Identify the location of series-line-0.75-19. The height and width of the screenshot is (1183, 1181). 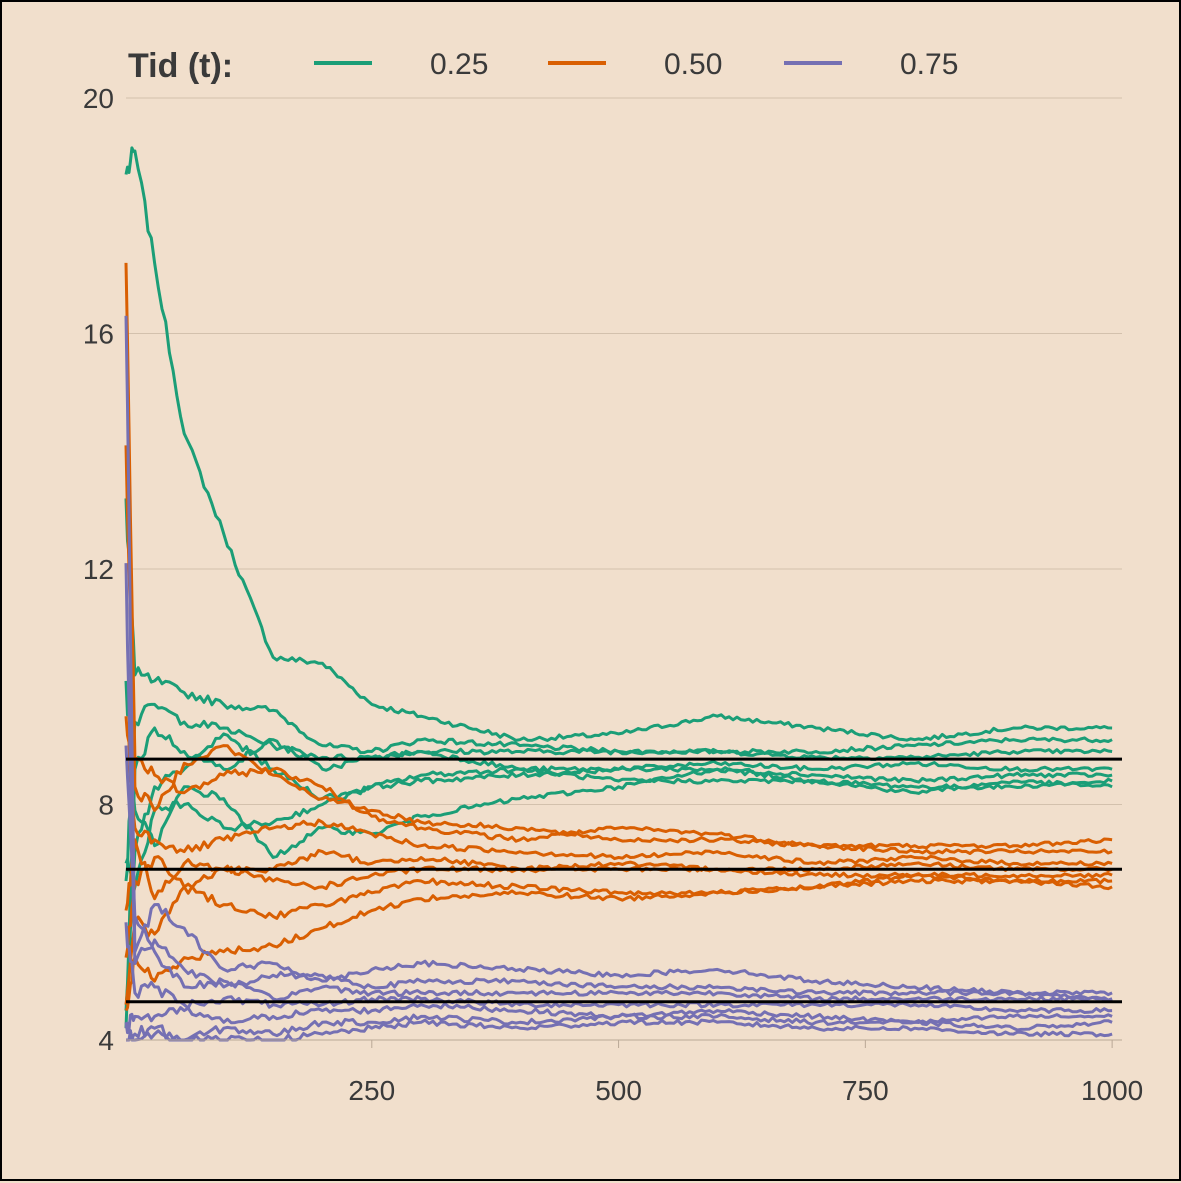
(619, 1027).